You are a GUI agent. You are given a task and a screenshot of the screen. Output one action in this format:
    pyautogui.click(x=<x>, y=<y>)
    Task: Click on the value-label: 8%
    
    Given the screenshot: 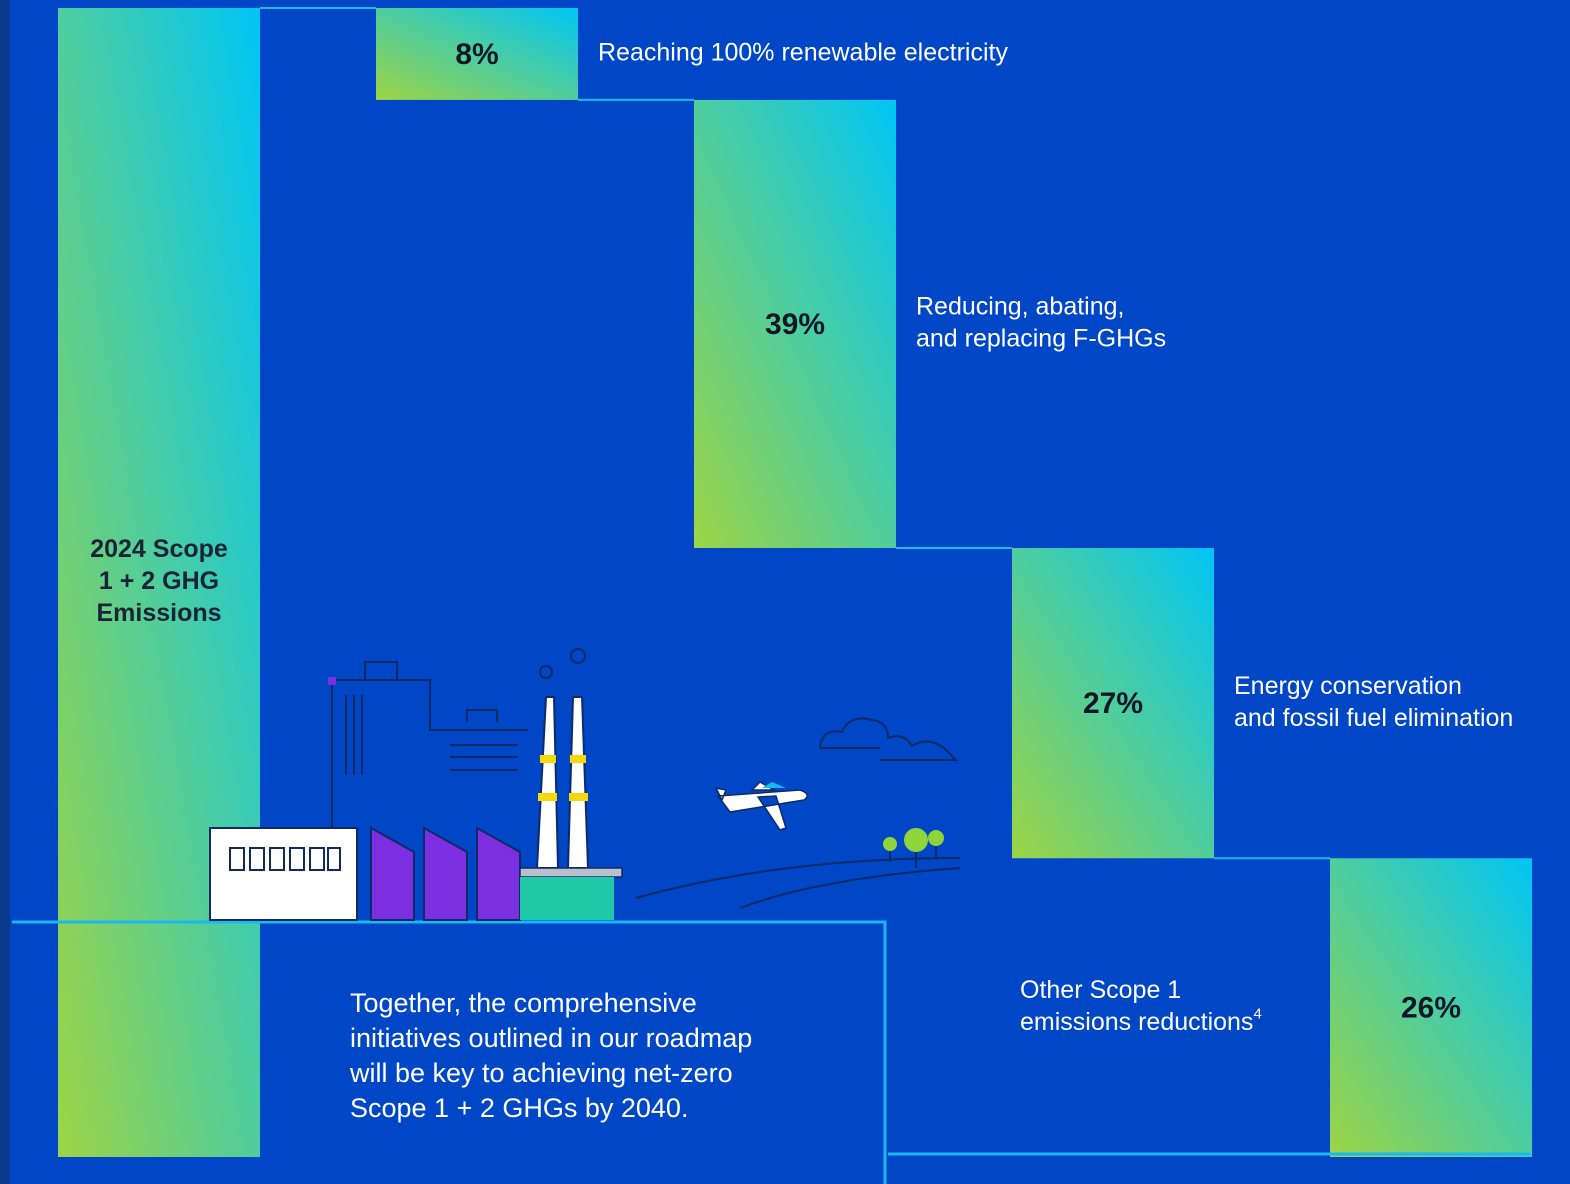 What is the action you would take?
    pyautogui.click(x=476, y=54)
    